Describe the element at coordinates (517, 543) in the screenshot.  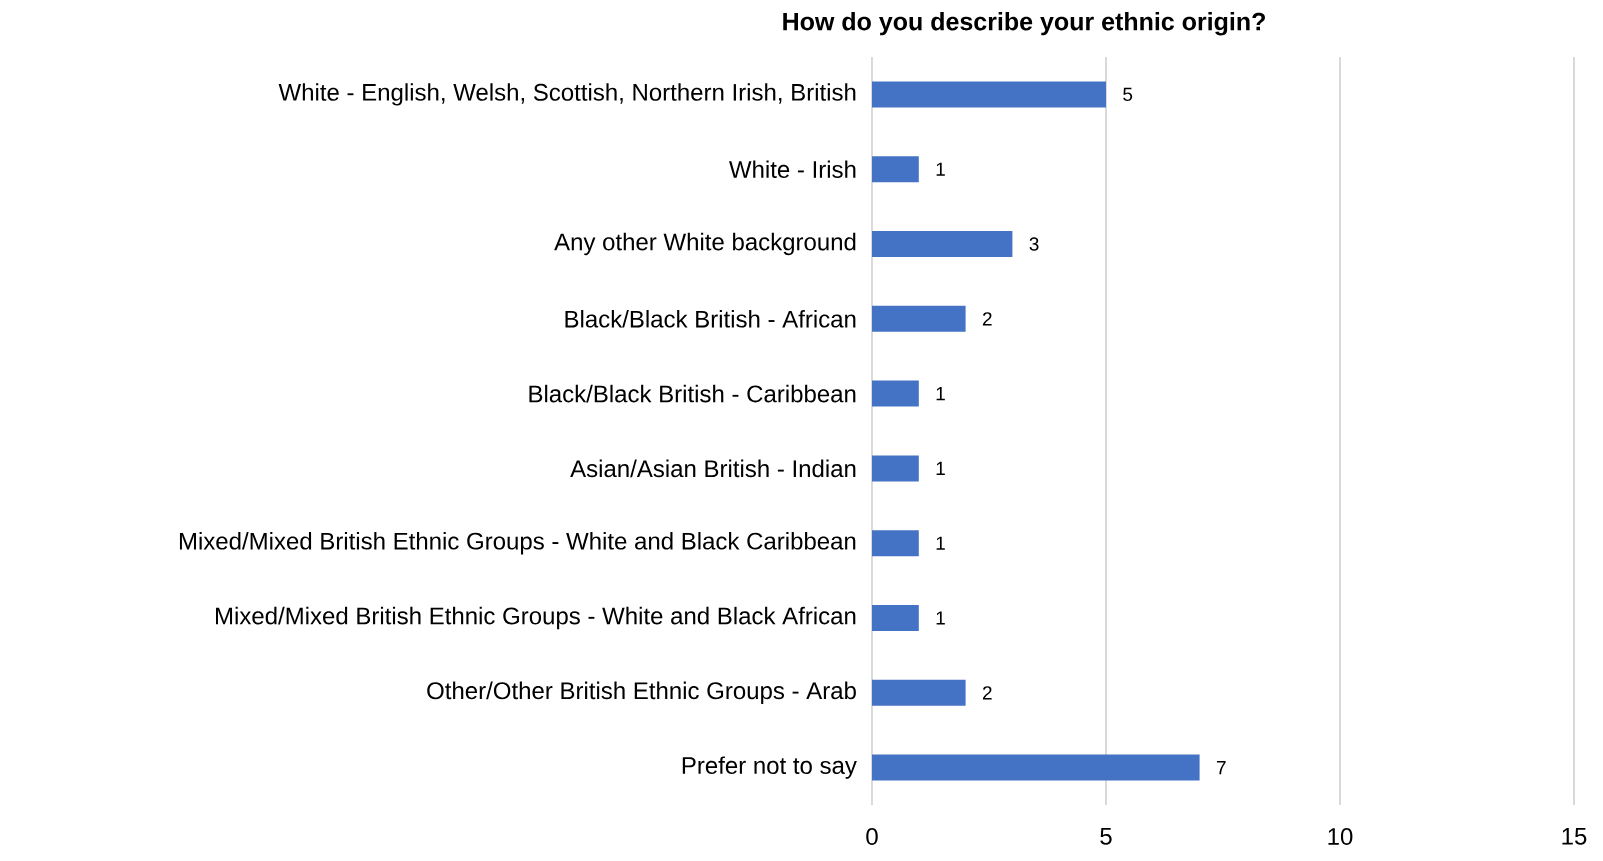
I see `y-tick-label: Mixed/Mixed British Ethnic Groups - White and Black Caribbean` at that location.